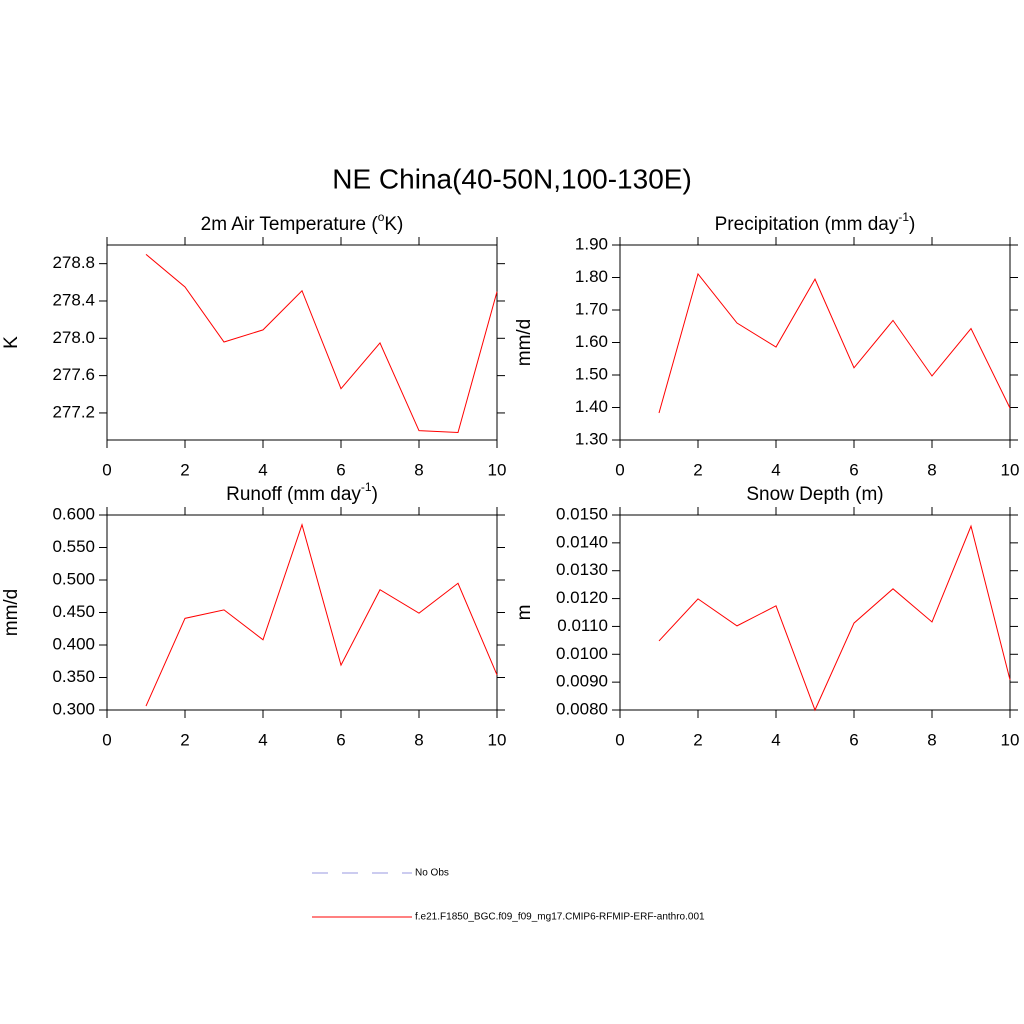 Image resolution: width=1024 pixels, height=1024 pixels. I want to click on title-part: Precipitation (mm day, so click(807, 224).